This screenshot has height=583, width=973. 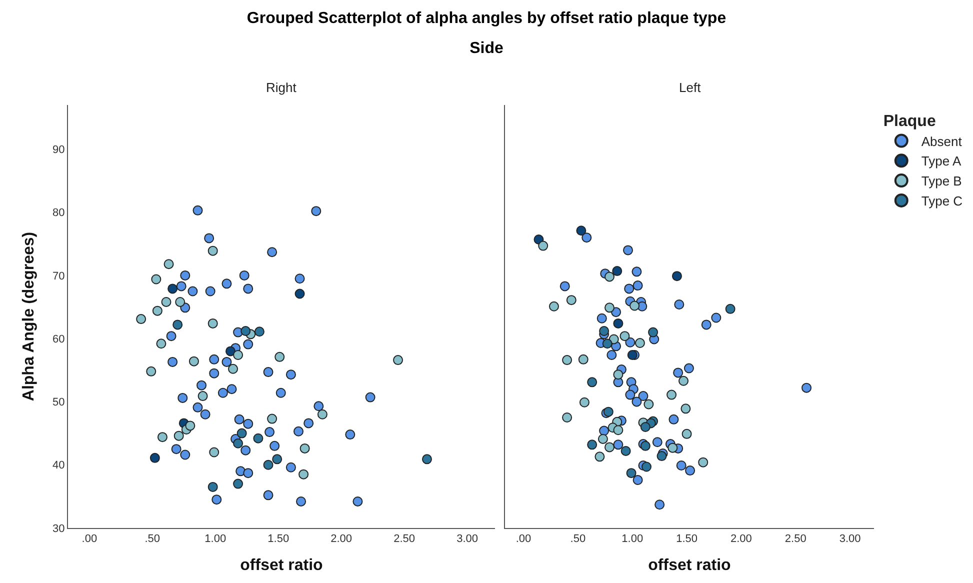 What do you see at coordinates (58, 150) in the screenshot?
I see `y-tick-label: 90` at bounding box center [58, 150].